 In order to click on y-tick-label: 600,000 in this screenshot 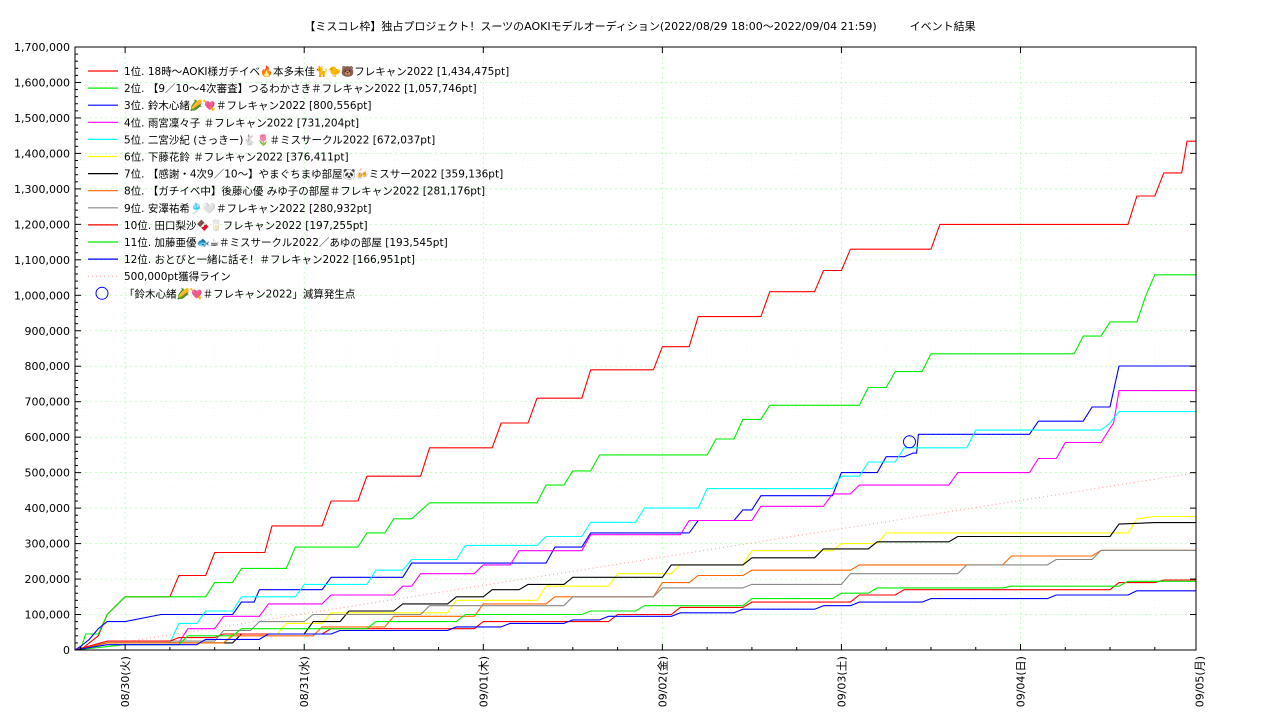, I will do `click(48, 437)`.